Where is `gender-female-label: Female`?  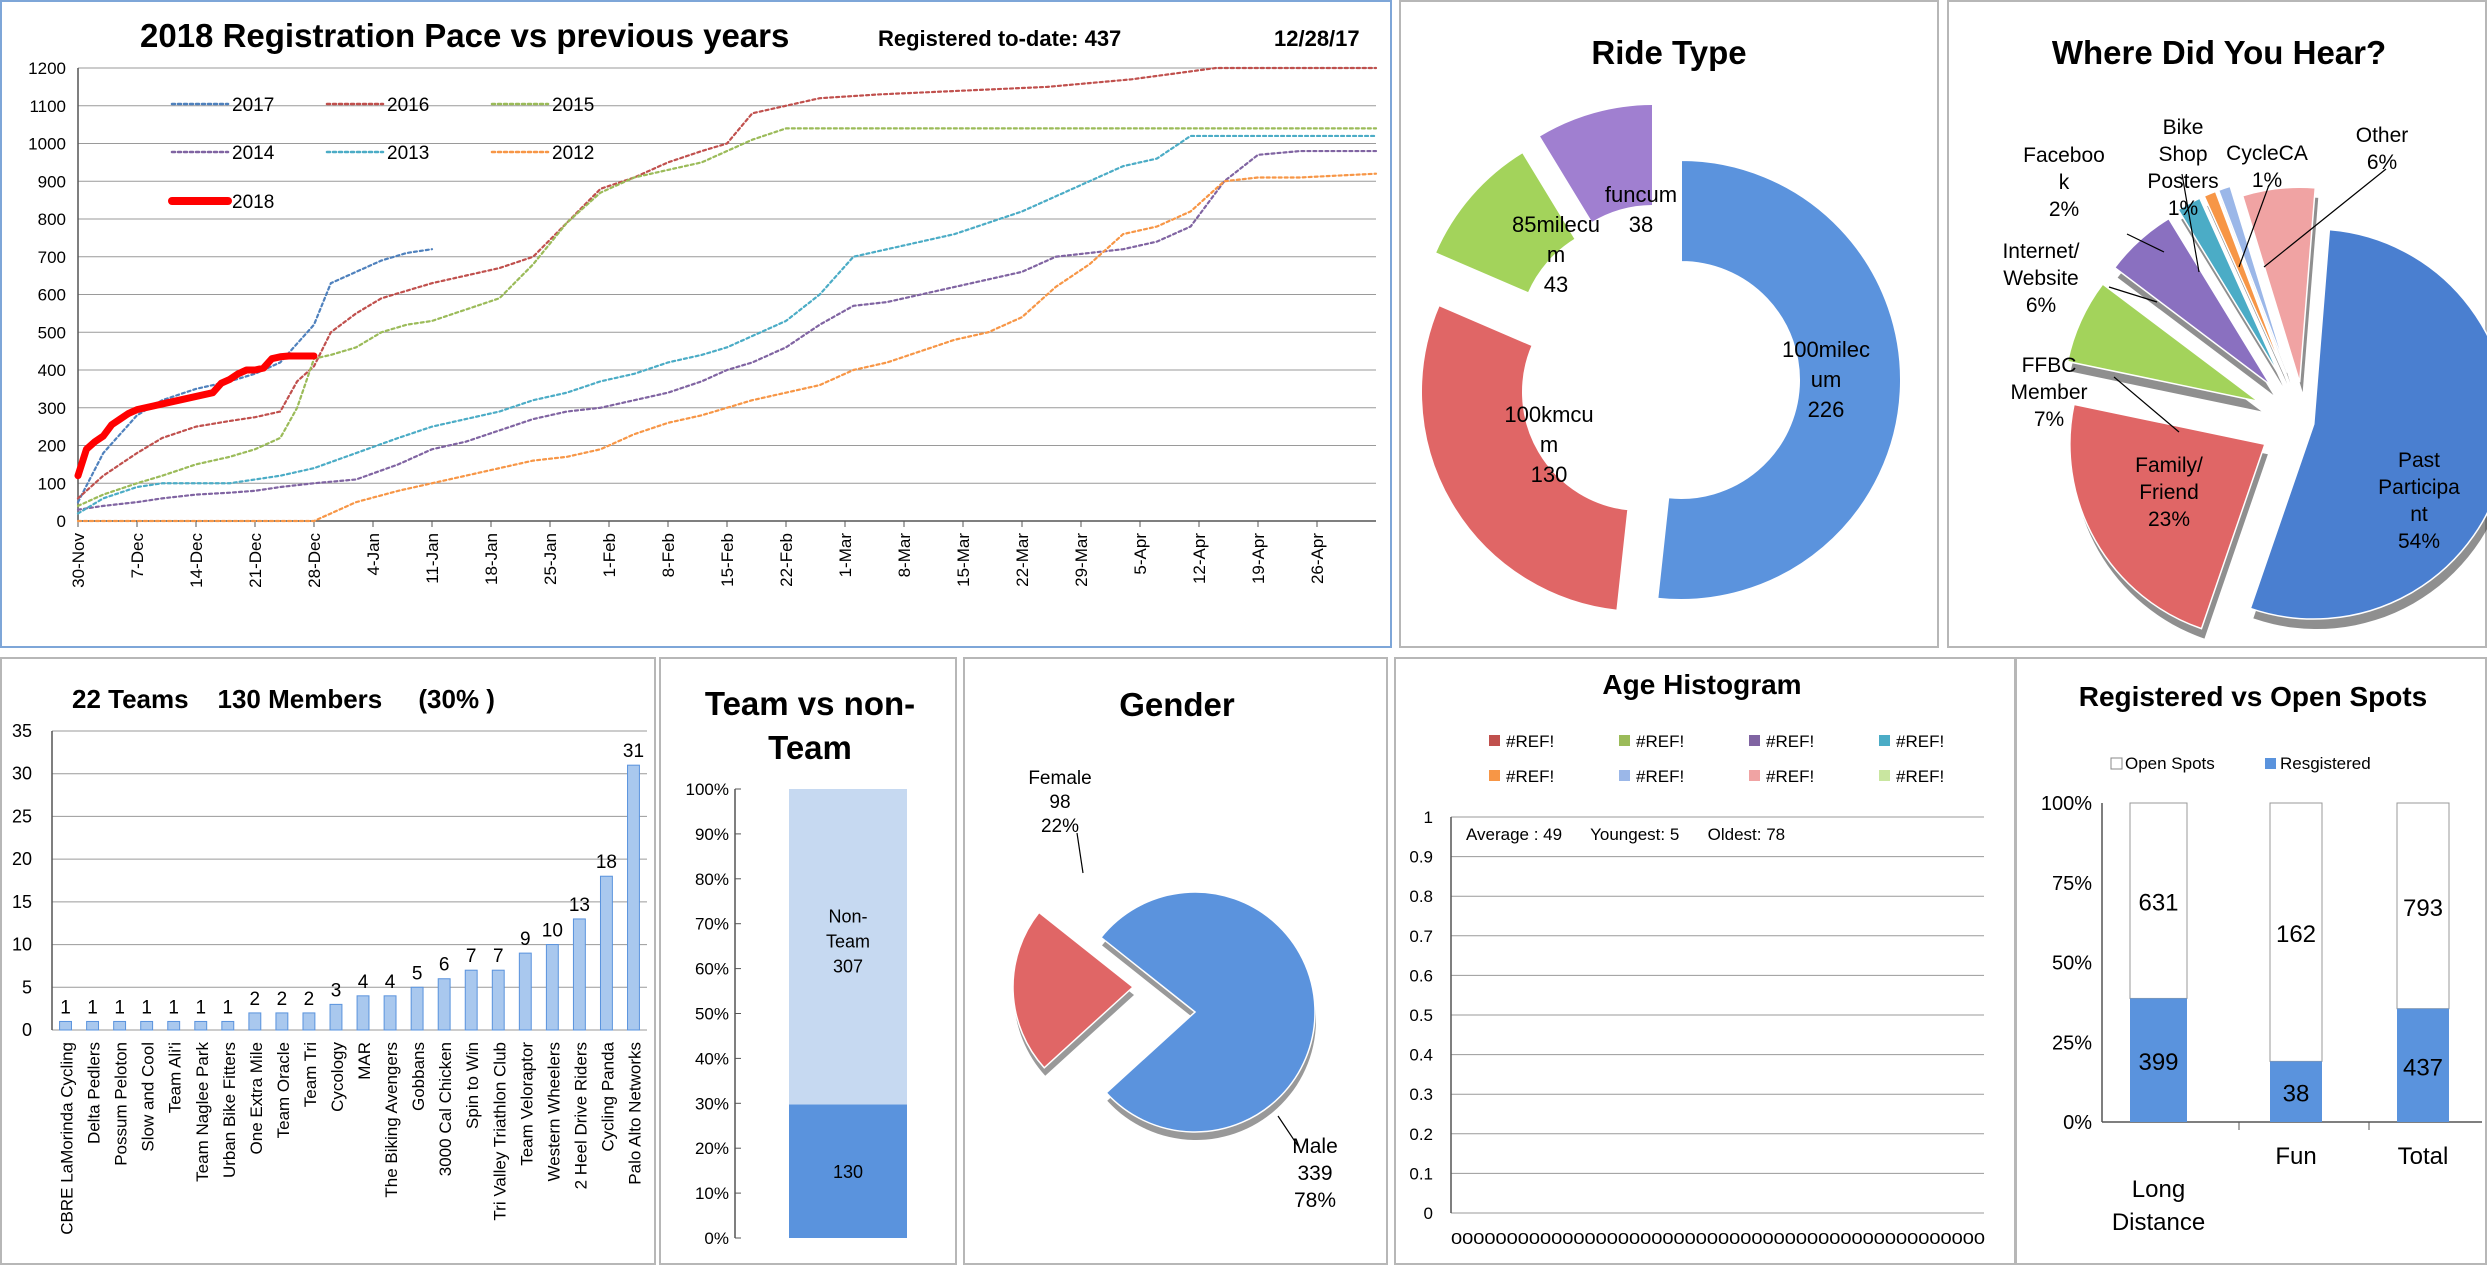 gender-female-label: Female is located at coordinates (1059, 778).